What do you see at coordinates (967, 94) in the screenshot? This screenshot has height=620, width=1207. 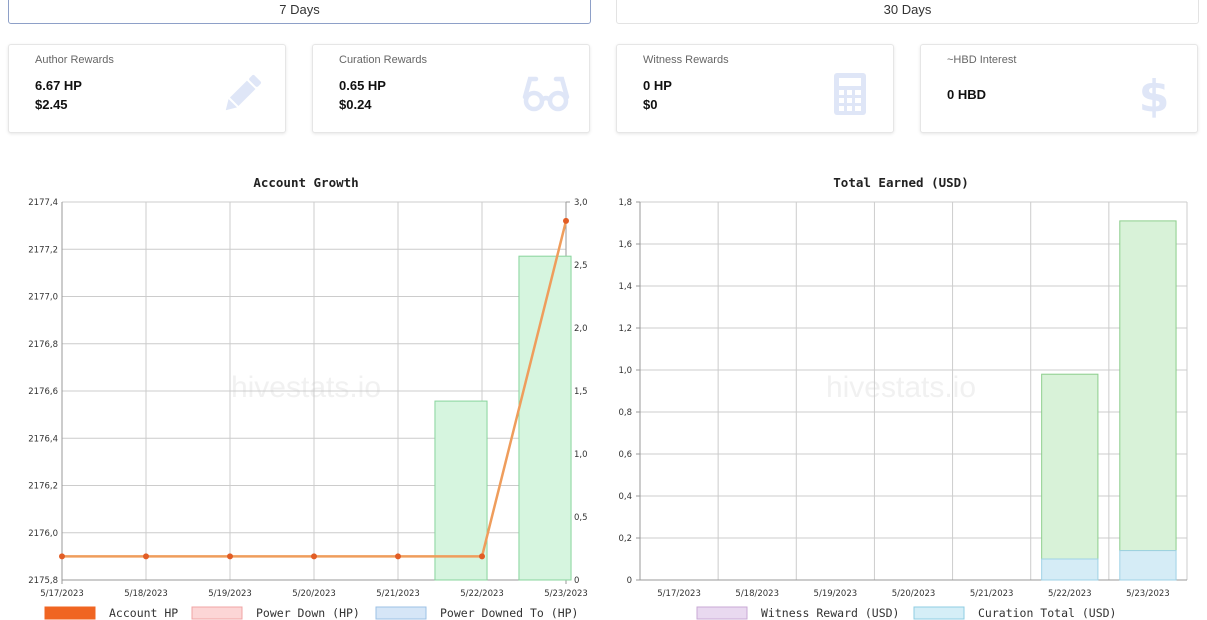 I see `card-value-hbd: 0 HBD` at bounding box center [967, 94].